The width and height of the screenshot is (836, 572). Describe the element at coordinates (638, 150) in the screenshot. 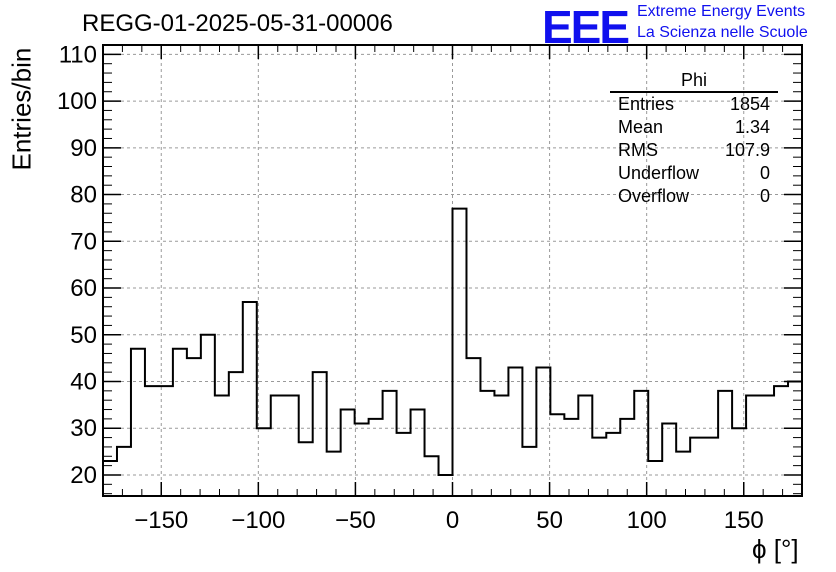

I see `stats-label: RMS` at that location.